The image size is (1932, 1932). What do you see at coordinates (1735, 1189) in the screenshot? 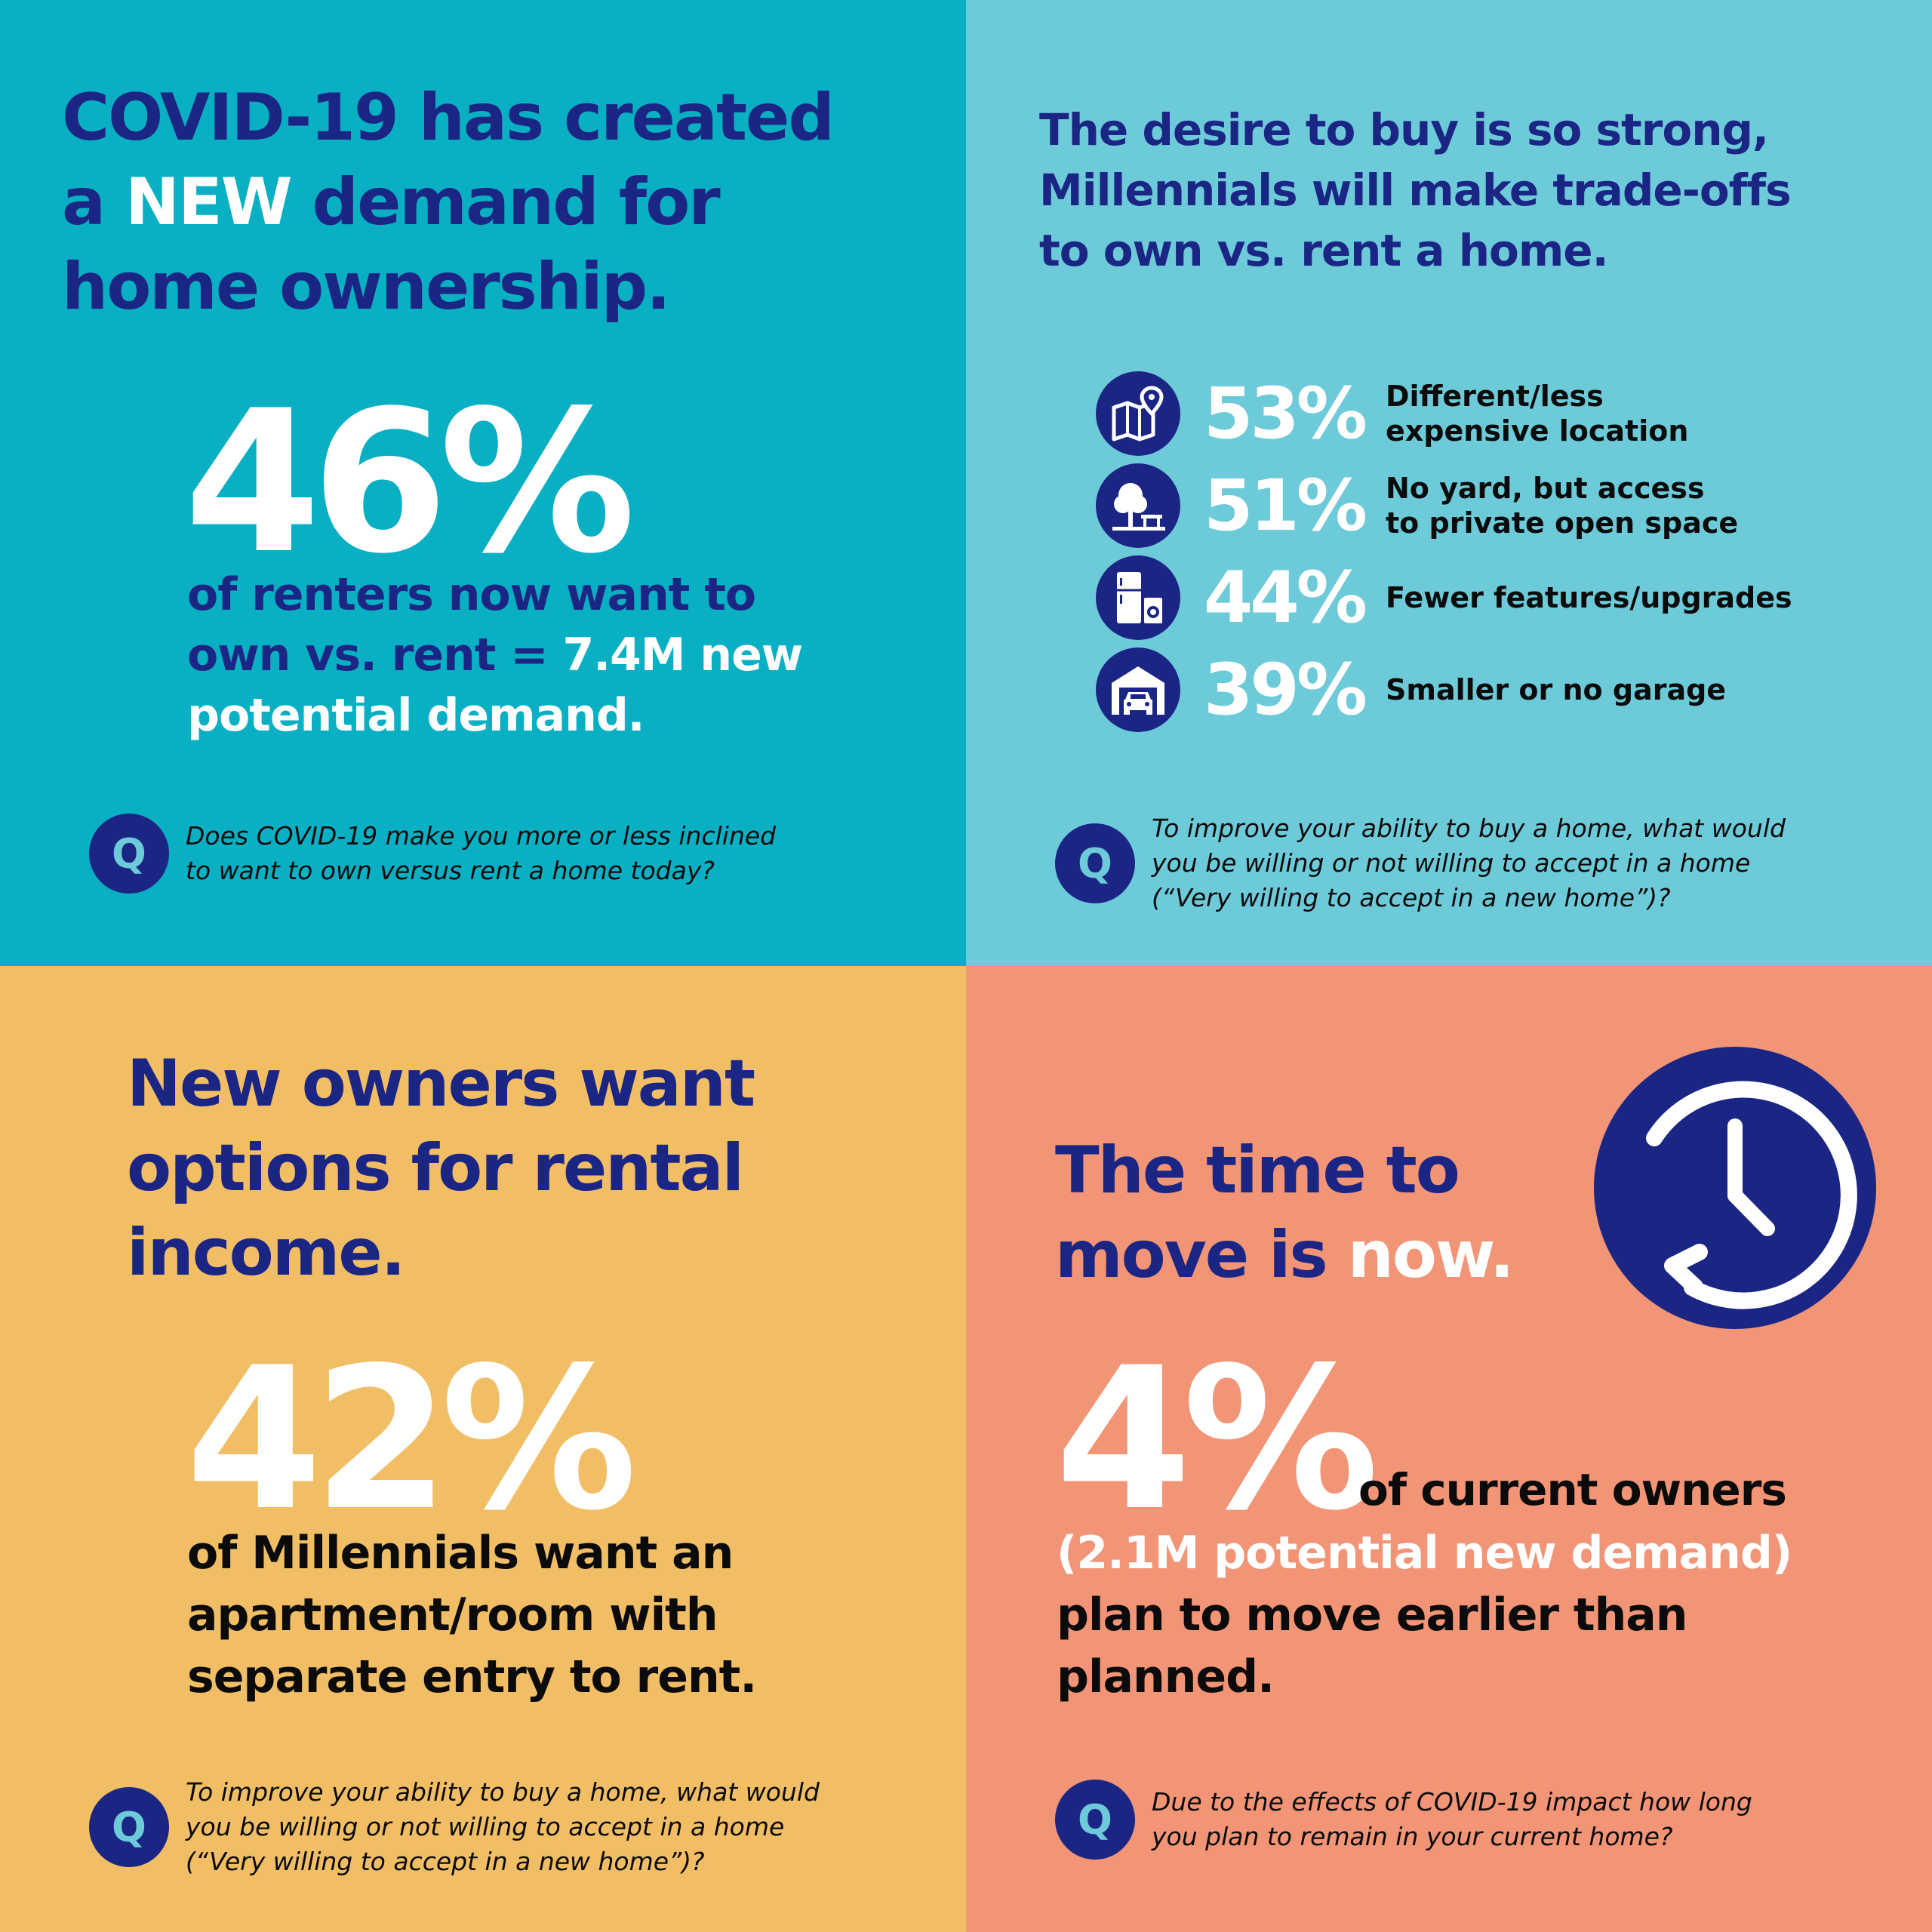
I see `clock-icon` at bounding box center [1735, 1189].